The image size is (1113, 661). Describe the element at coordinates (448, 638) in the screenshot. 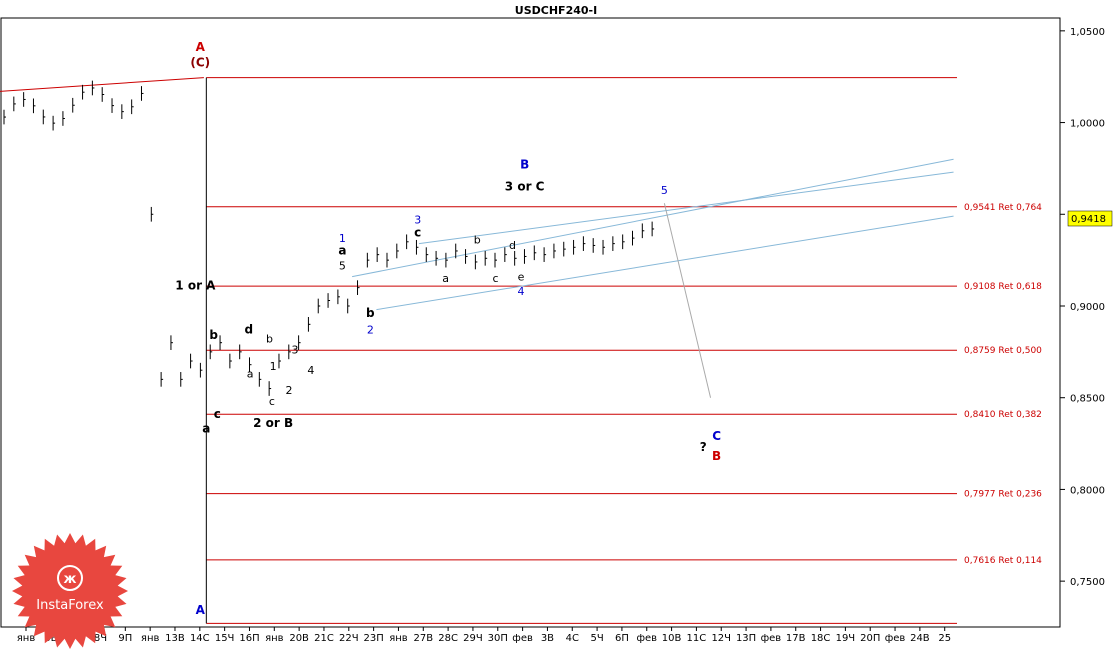

I see `x-tick-label: 28С` at that location.